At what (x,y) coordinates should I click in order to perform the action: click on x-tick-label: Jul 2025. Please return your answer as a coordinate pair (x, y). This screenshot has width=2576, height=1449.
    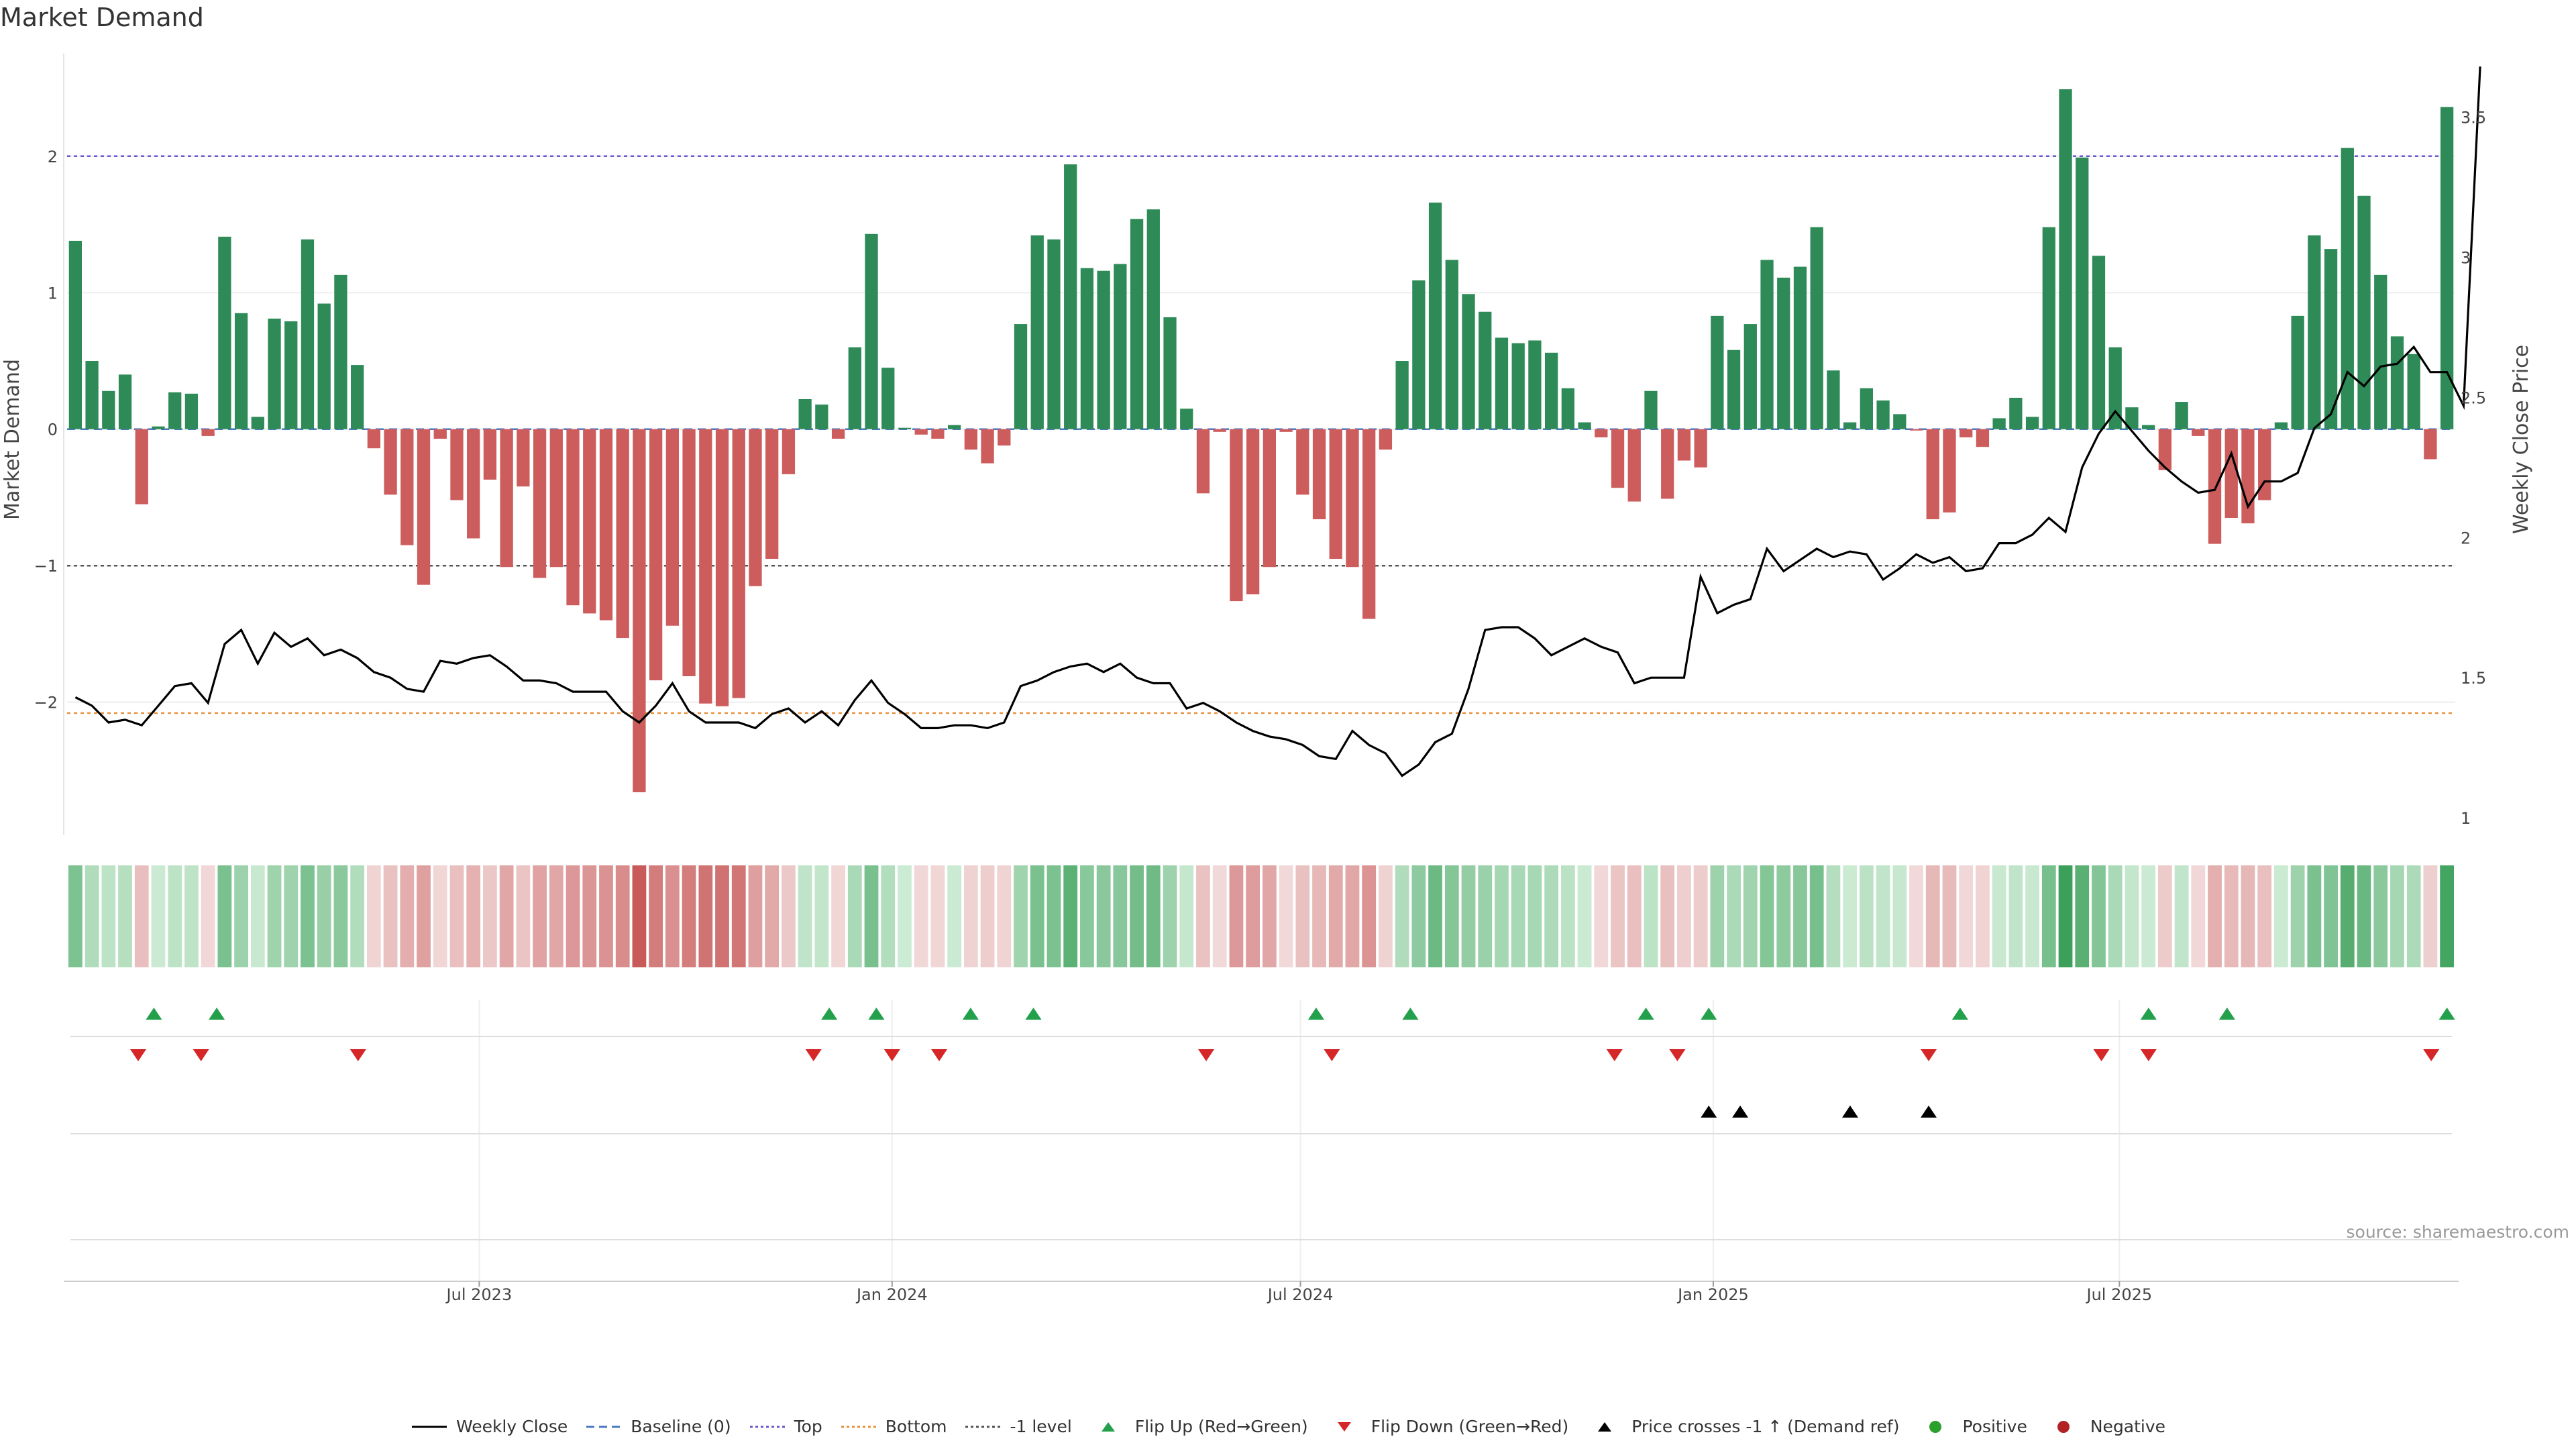
    Looking at the image, I should click on (2118, 1294).